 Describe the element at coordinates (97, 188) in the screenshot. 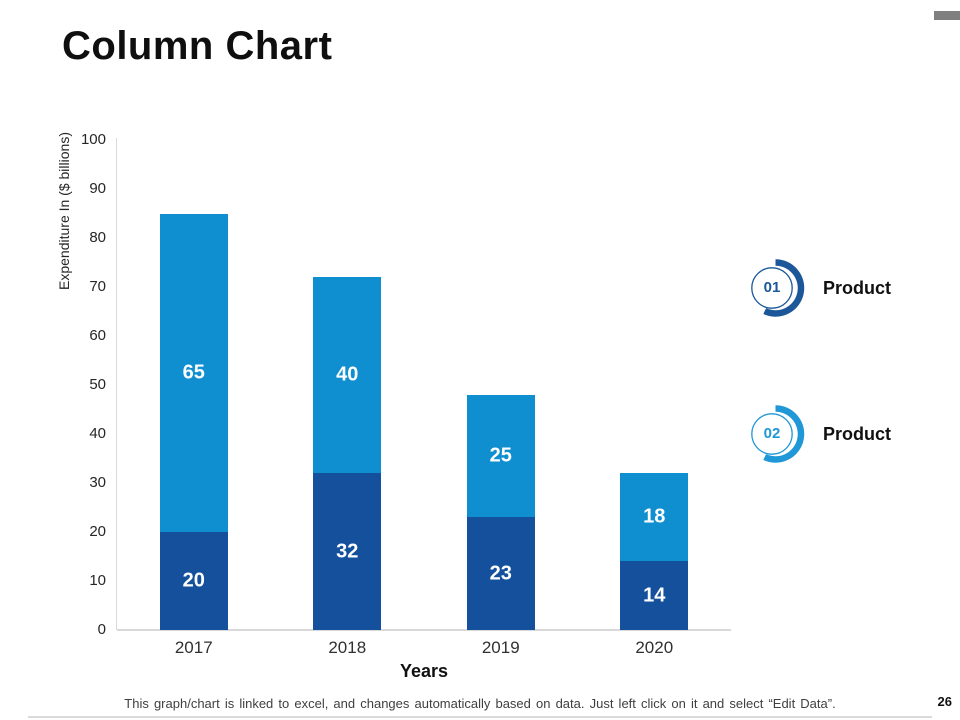

I see `y-tick-label: 90` at that location.